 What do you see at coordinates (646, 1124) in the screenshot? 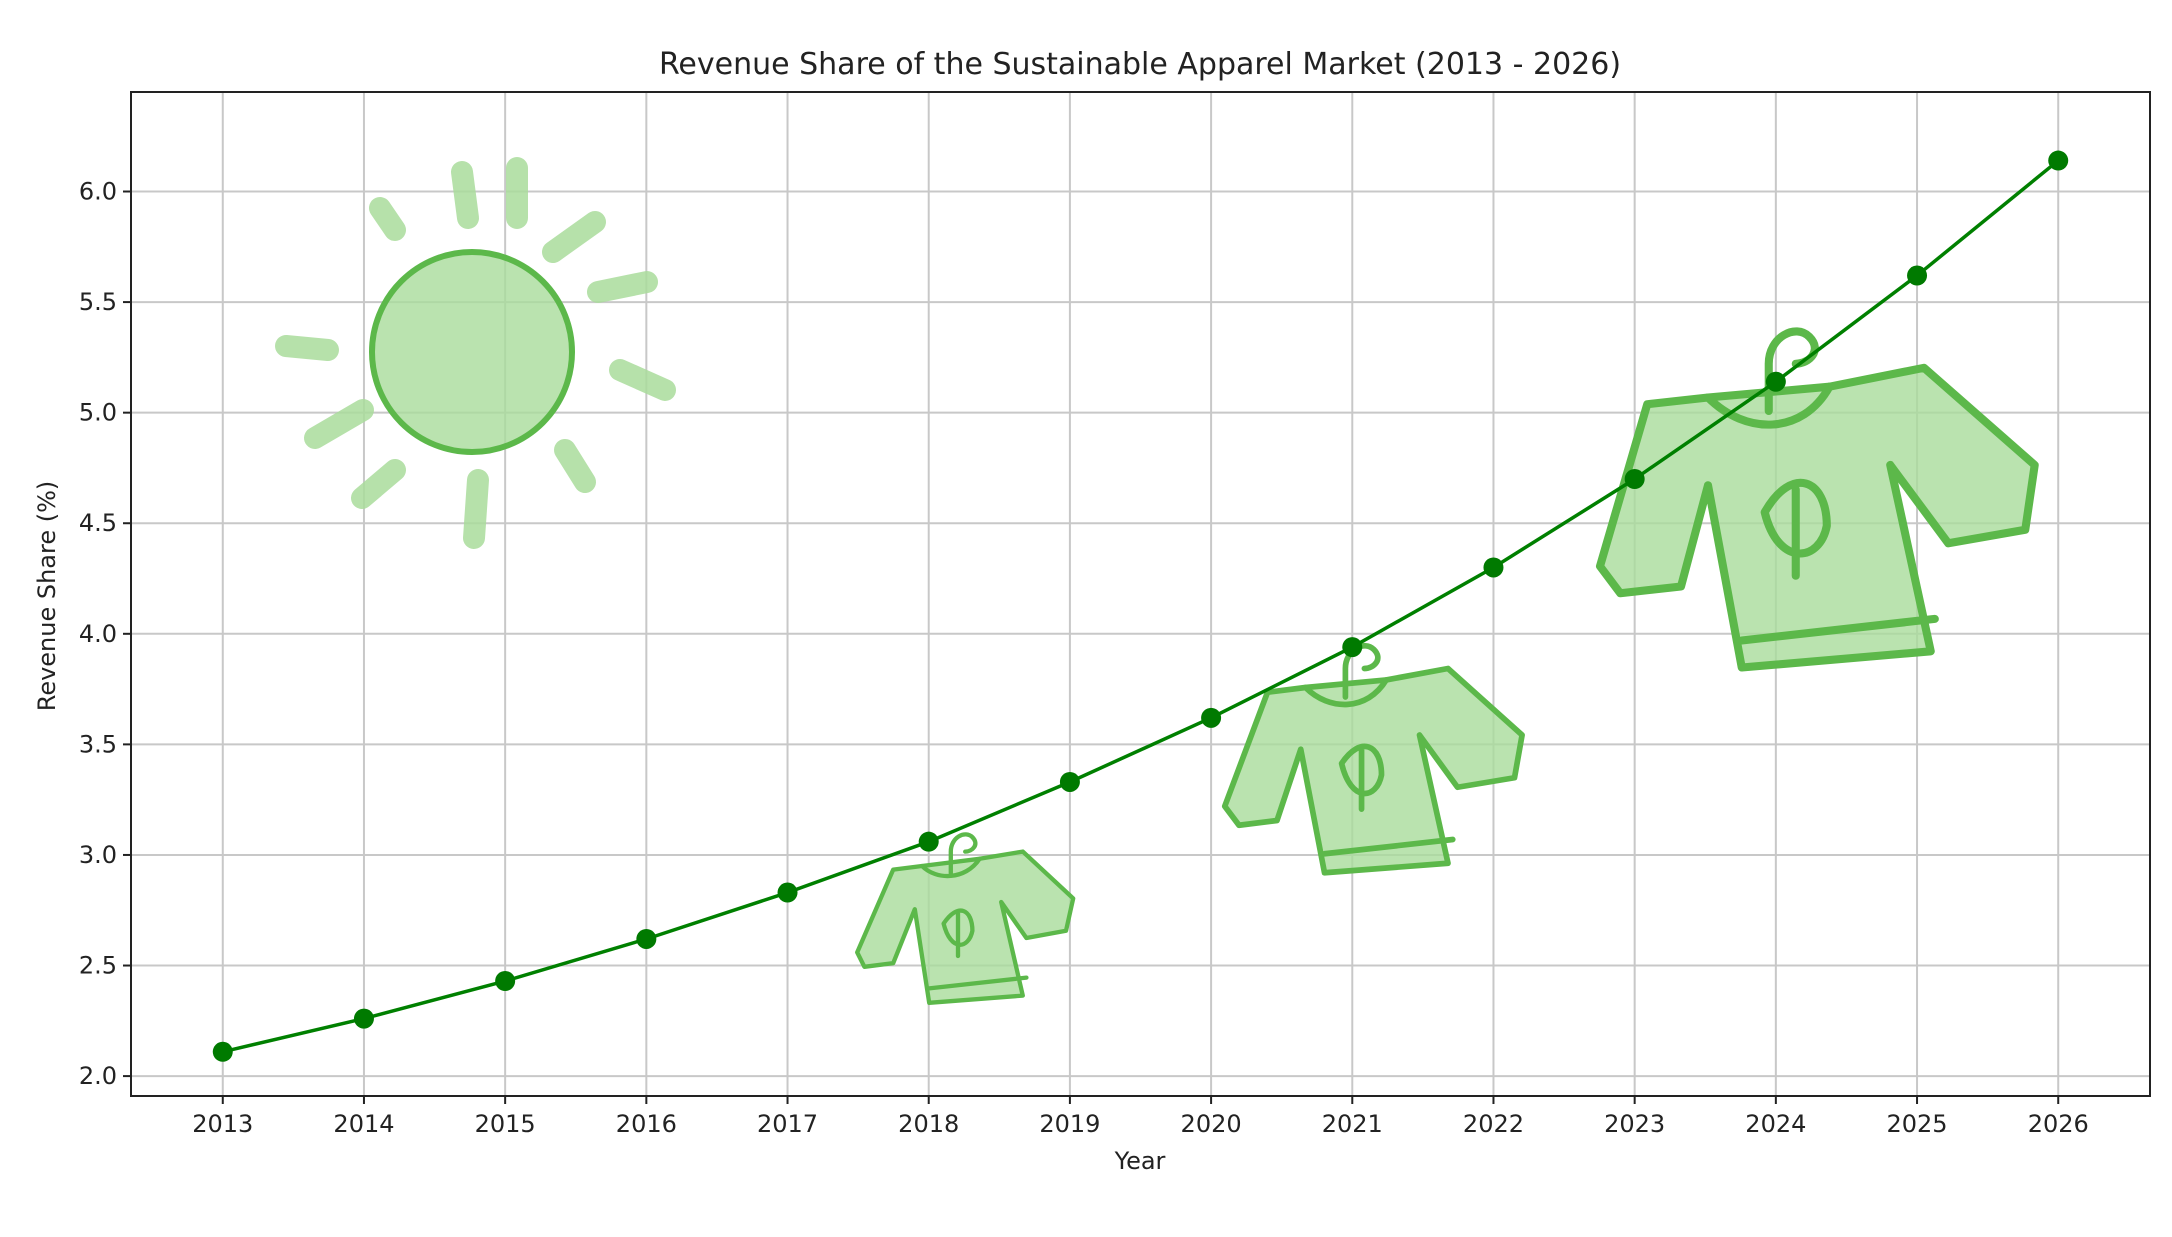
I see `x-tick-label: 2016` at bounding box center [646, 1124].